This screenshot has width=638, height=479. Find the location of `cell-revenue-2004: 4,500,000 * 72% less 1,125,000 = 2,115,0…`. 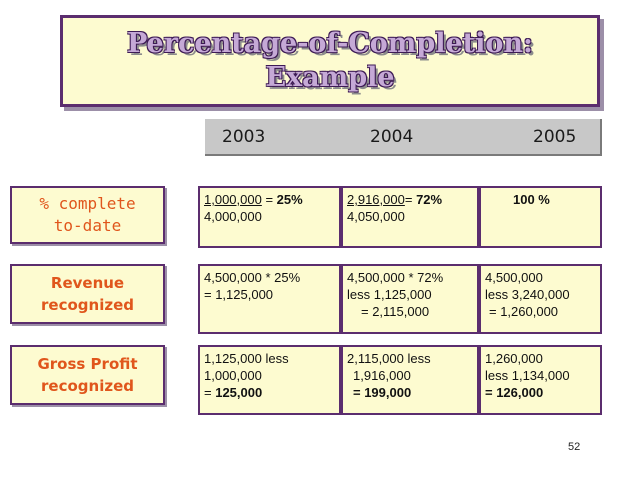

cell-revenue-2004: 4,500,000 * 72% less 1,125,000 = 2,115,0… is located at coordinates (410, 299).